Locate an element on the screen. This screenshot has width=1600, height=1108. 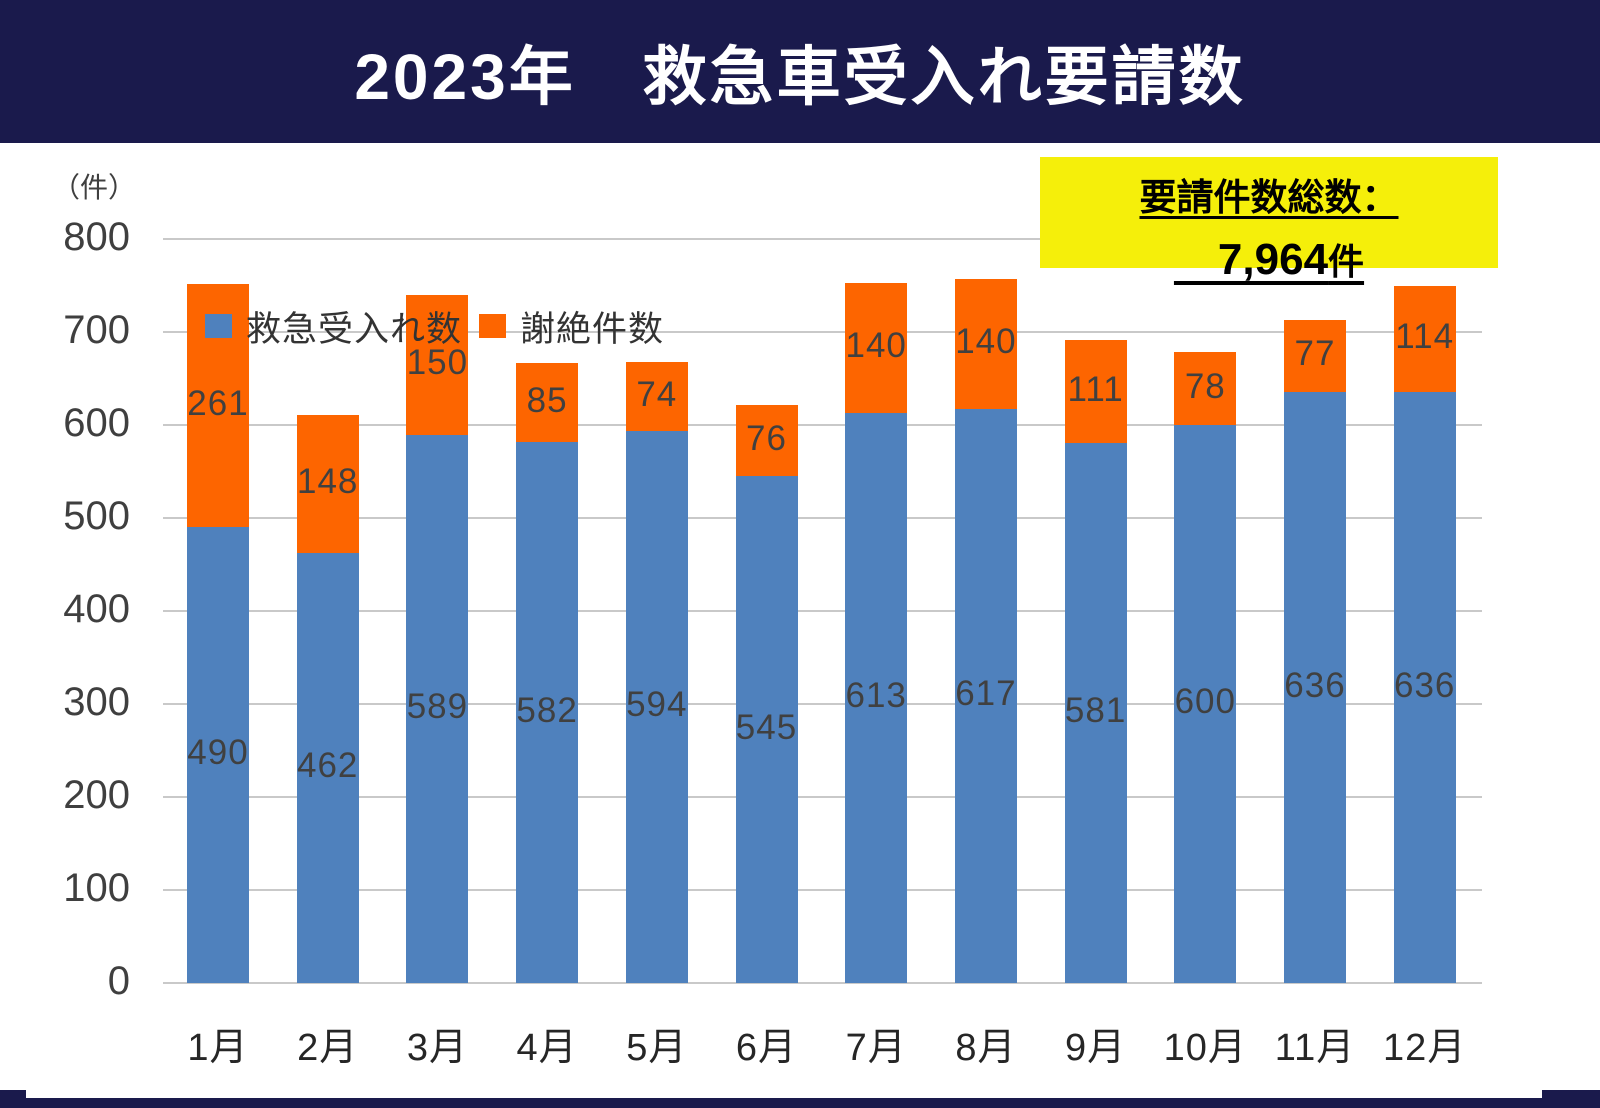
x-tick-label-12月: 12月 is located at coordinates (1425, 1048).